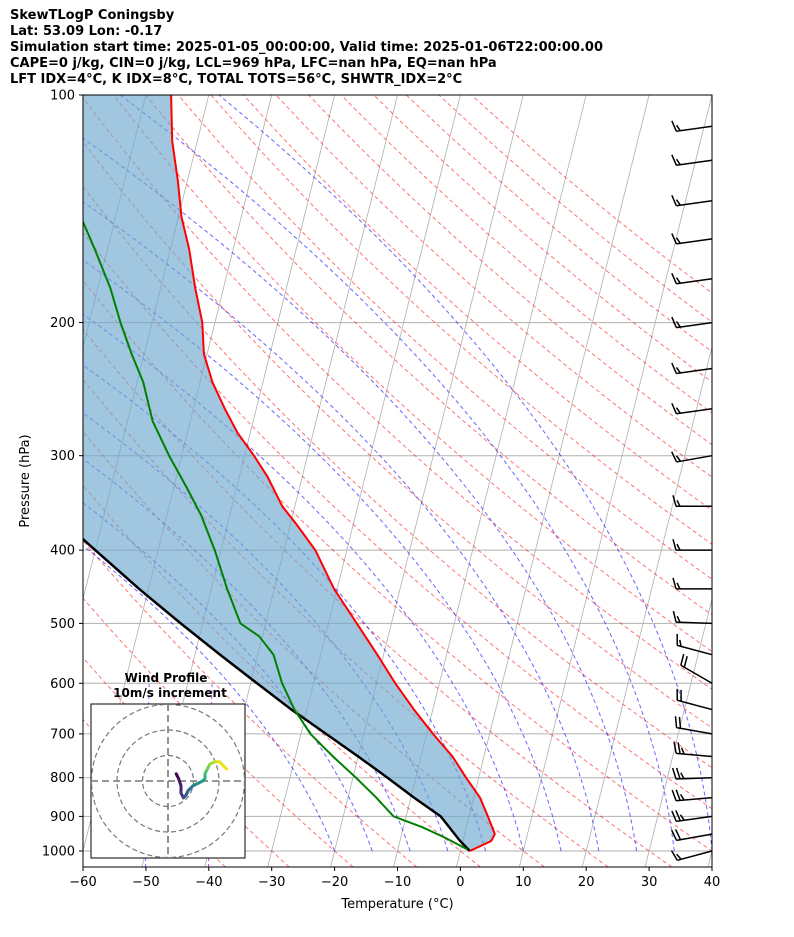 The image size is (794, 937). What do you see at coordinates (397, 882) in the screenshot?
I see `x-tick-label: −10` at bounding box center [397, 882].